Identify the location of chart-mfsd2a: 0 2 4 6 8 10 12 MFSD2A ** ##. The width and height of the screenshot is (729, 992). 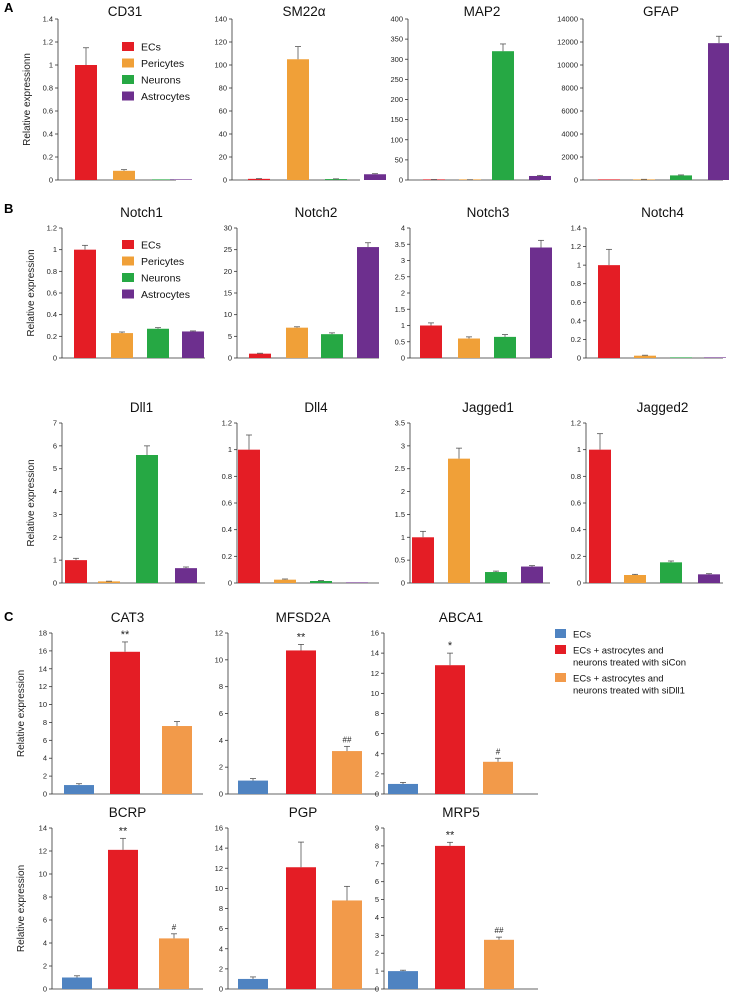
(296, 704).